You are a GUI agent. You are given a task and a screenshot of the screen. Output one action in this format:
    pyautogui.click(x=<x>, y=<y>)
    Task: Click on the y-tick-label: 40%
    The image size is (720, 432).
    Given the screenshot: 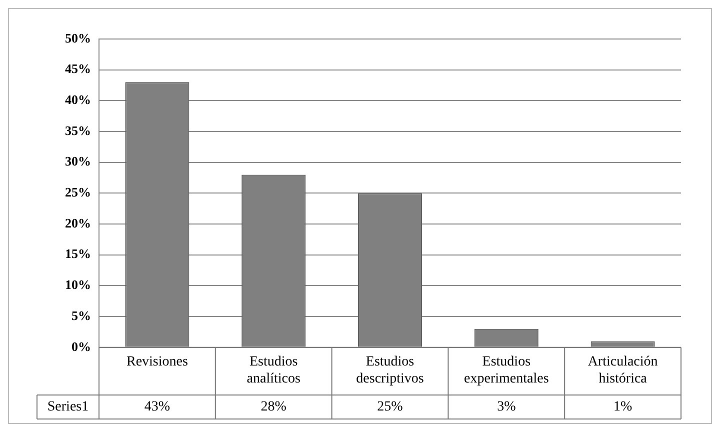 What is the action you would take?
    pyautogui.click(x=78, y=100)
    